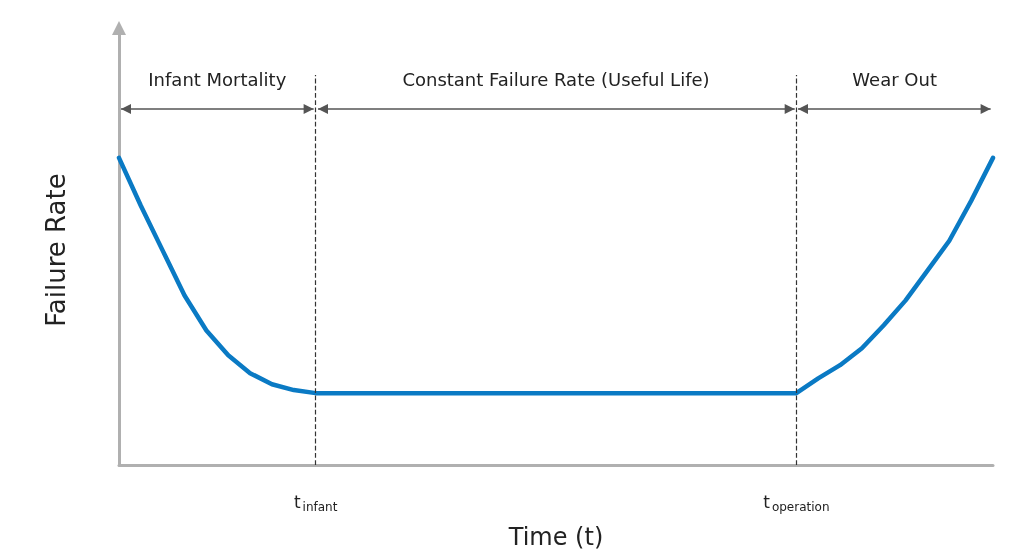 Image resolution: width=1012 pixels, height=560 pixels. I want to click on text: Constant Failure Rate (Useful Life), so click(556, 79).